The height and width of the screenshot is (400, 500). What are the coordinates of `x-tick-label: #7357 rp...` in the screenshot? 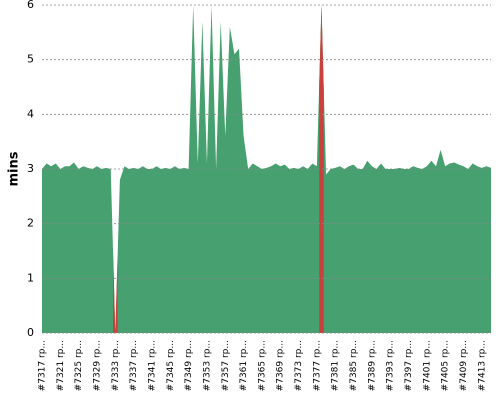 It's located at (226, 365).